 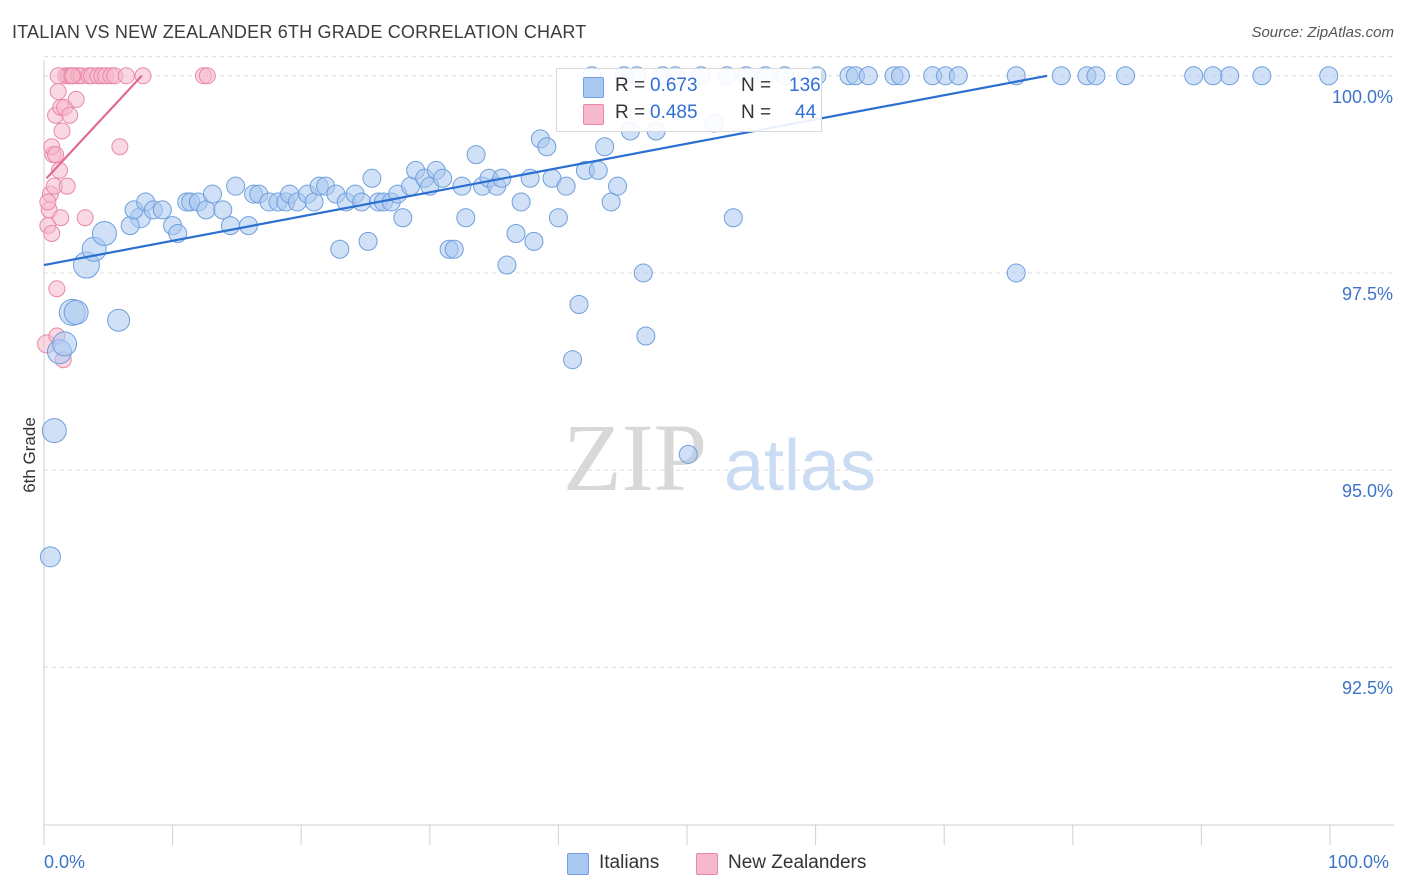 What do you see at coordinates (593, 114) in the screenshot?
I see `new-zealanders-swatch` at bounding box center [593, 114].